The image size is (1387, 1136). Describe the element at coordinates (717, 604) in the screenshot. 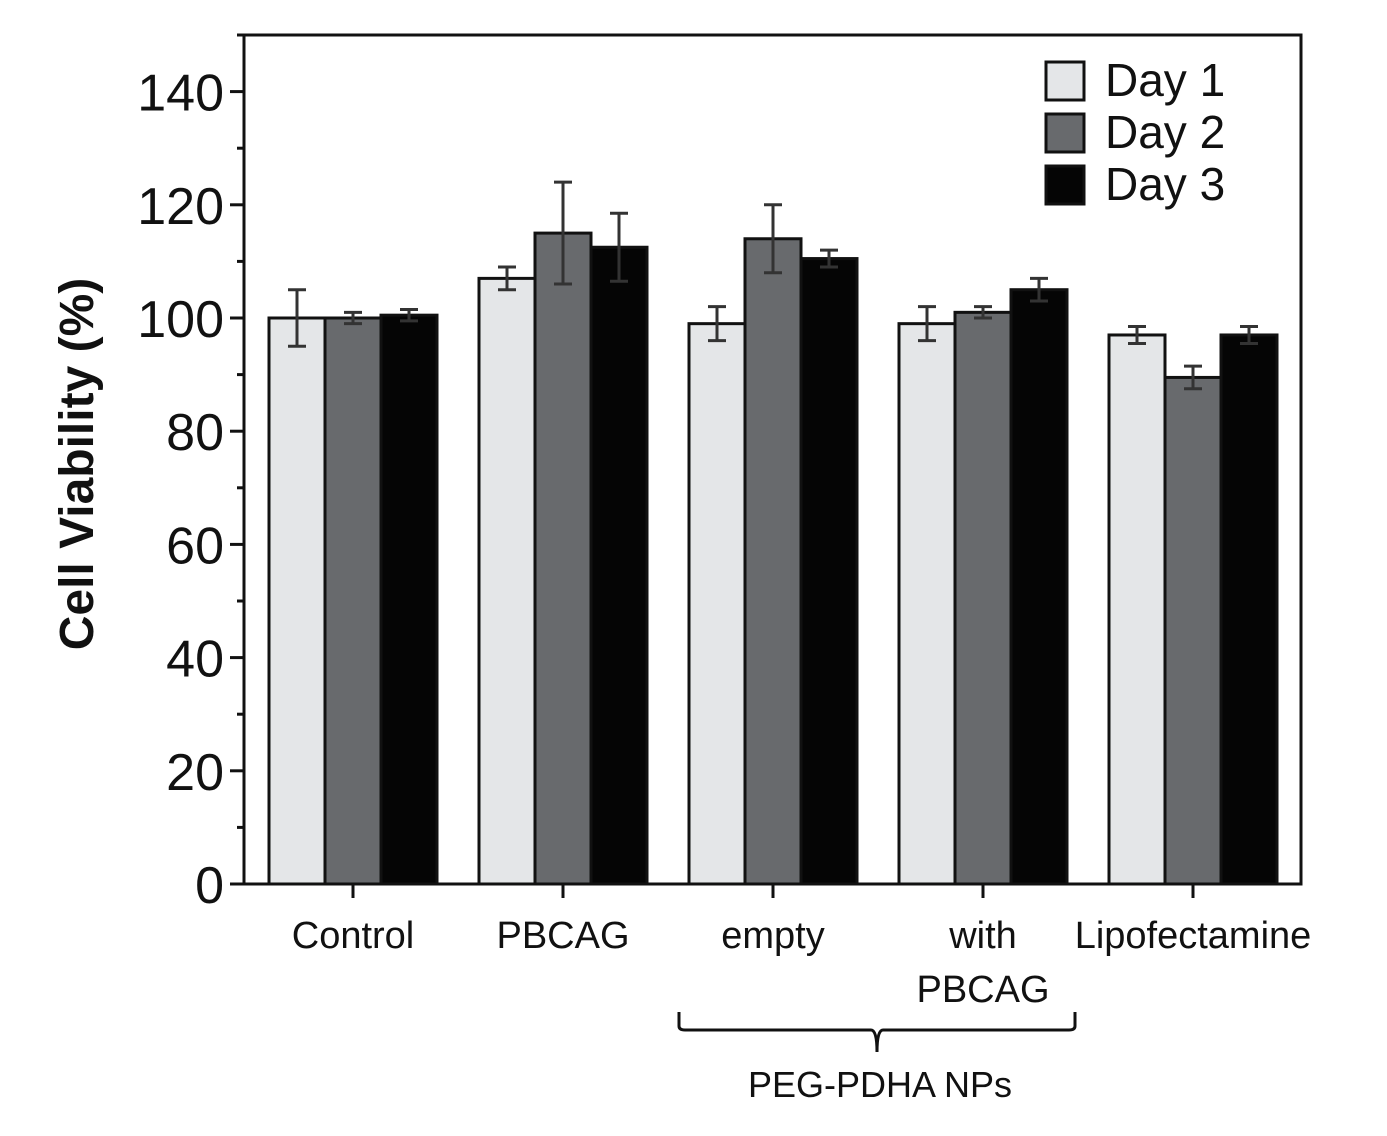

I see `bar-day-1-cat3` at that location.